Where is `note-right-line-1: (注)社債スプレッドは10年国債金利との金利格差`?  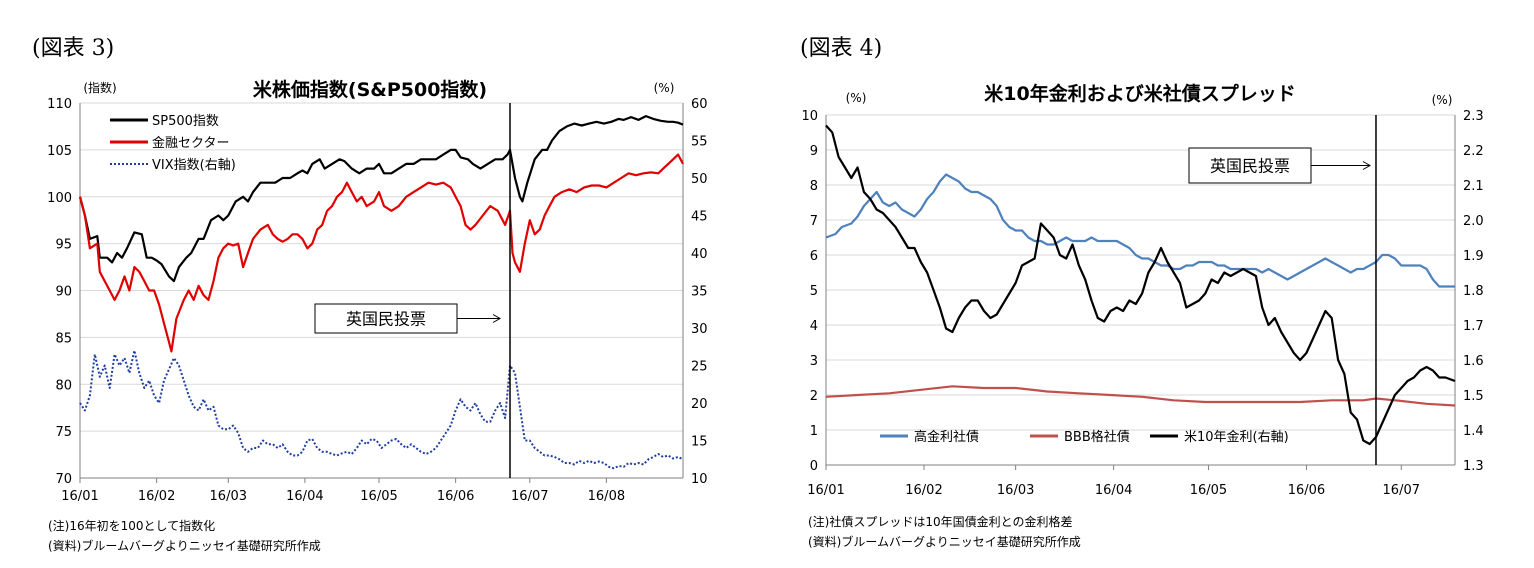 note-right-line-1: (注)社債スプレッドは10年国債金利との金利格差 is located at coordinates (940, 522).